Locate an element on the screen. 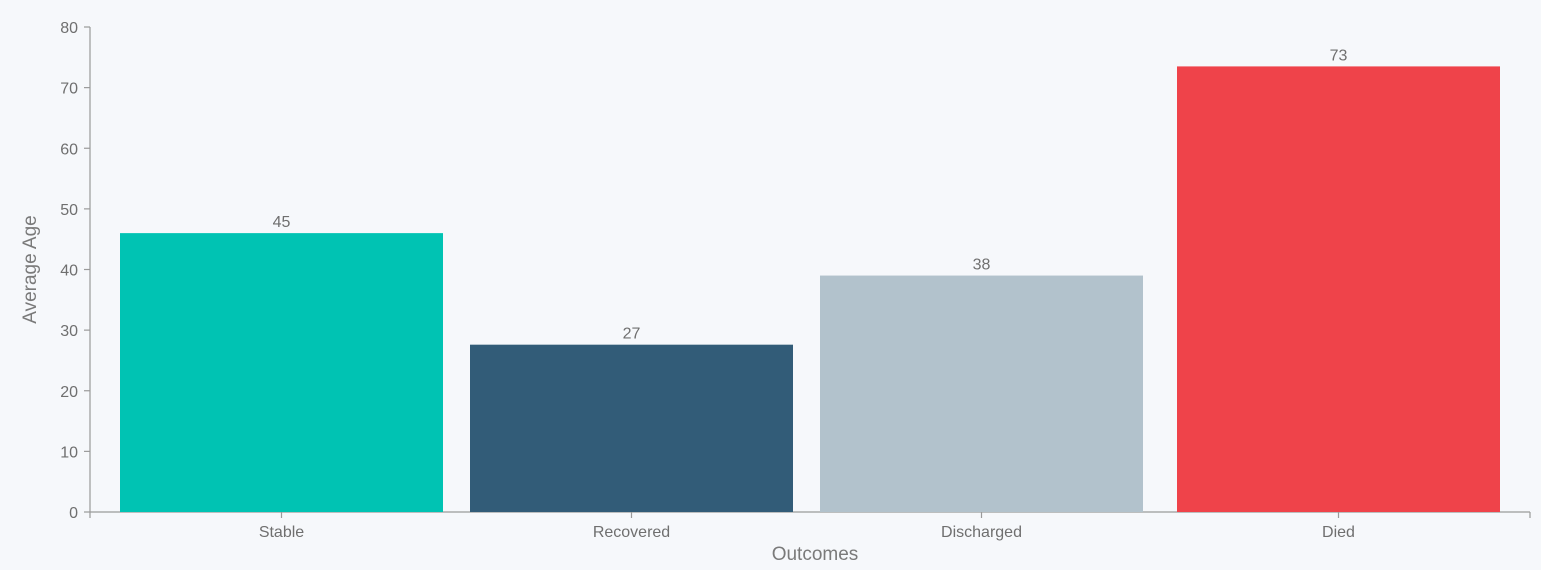  y-tick-label: 50 is located at coordinates (69, 210).